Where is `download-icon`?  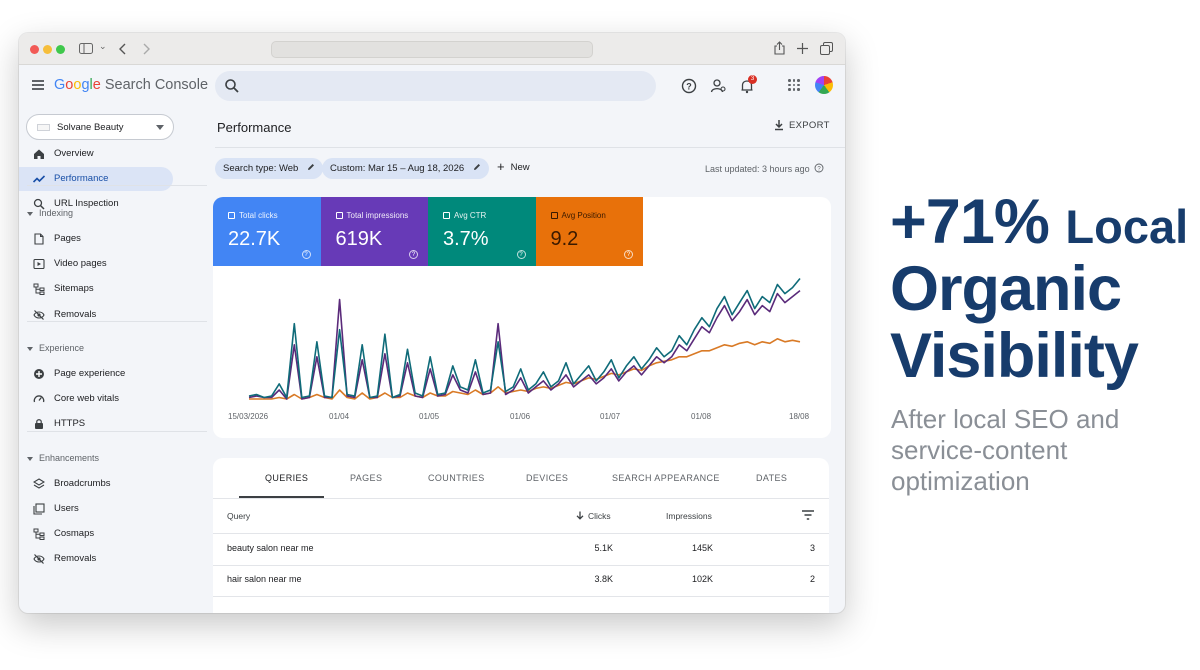 download-icon is located at coordinates (779, 125).